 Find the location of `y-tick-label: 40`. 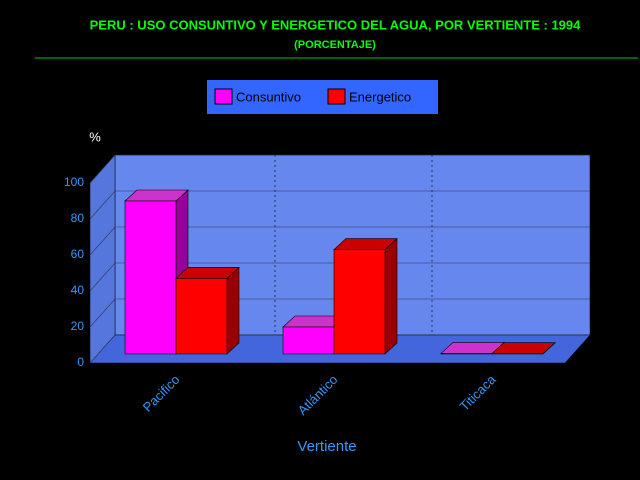

y-tick-label: 40 is located at coordinates (78, 290).